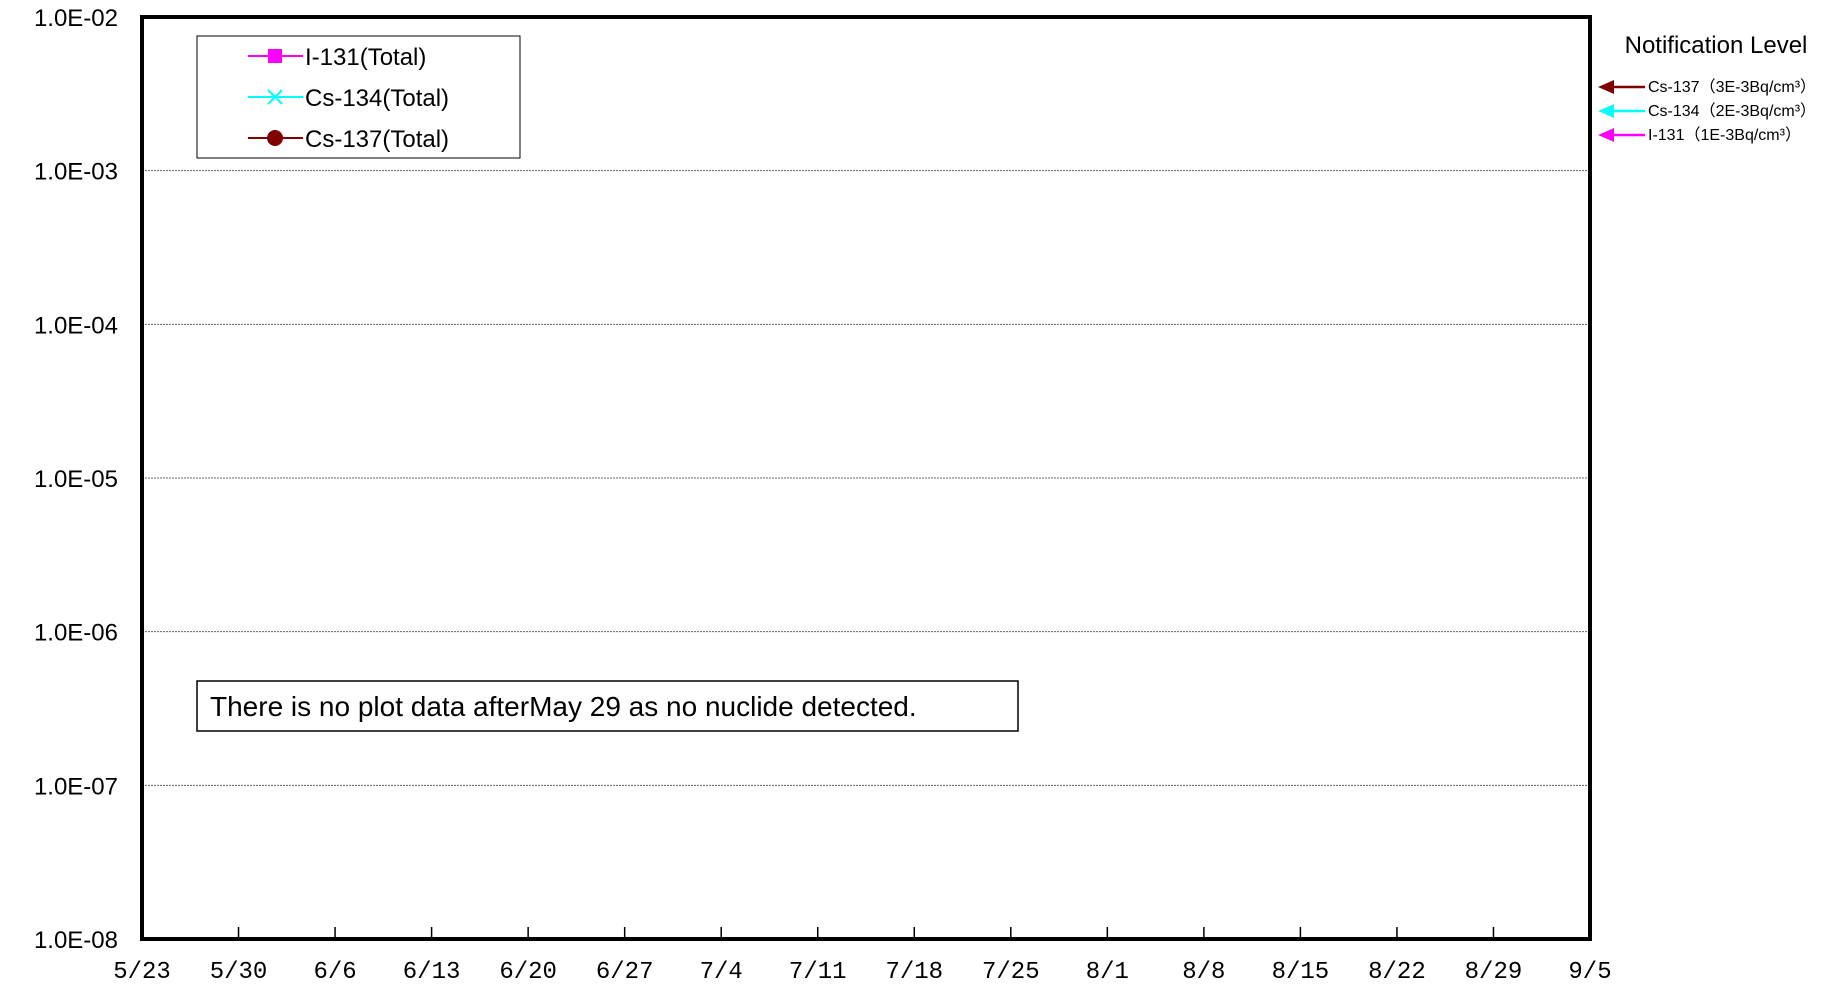  What do you see at coordinates (76, 172) in the screenshot?
I see `y-tick-label: 1.0E-03` at bounding box center [76, 172].